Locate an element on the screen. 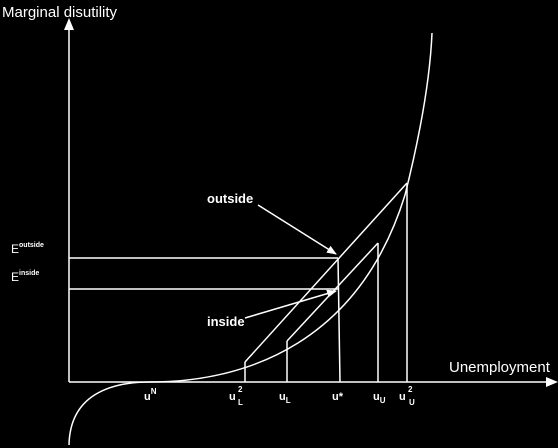  x-axis-label: Unemployment is located at coordinates (500, 367).